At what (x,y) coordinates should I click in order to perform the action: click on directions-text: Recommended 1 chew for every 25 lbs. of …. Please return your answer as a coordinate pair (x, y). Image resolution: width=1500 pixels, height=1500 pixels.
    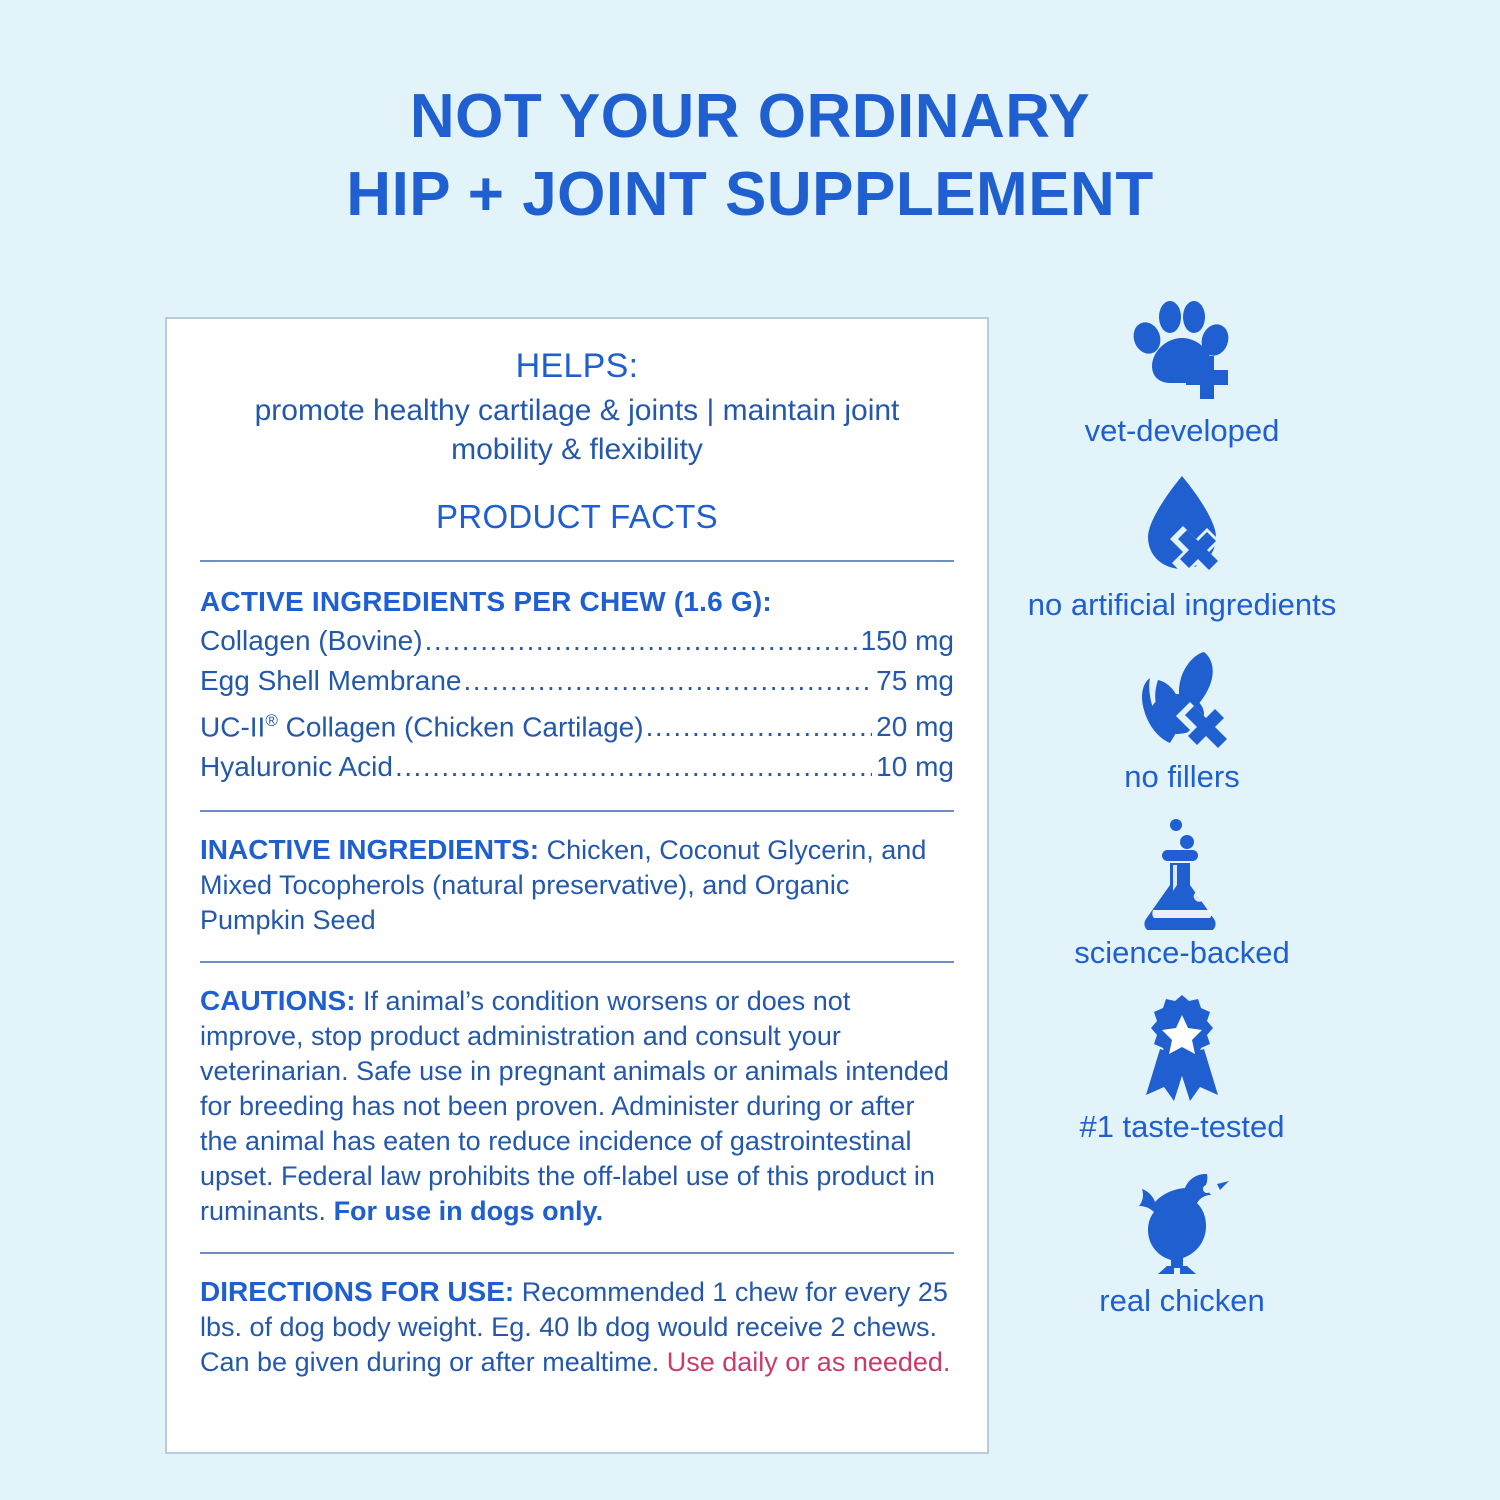
    Looking at the image, I should click on (574, 1327).